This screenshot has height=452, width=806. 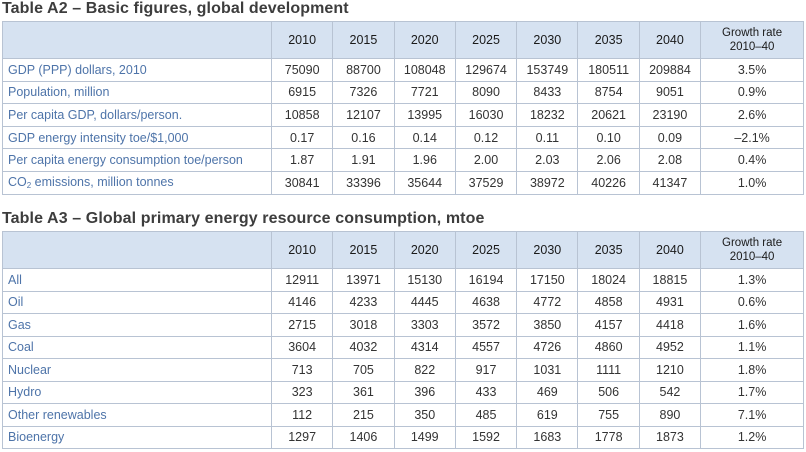 I want to click on value-cell: 4952, so click(x=670, y=347).